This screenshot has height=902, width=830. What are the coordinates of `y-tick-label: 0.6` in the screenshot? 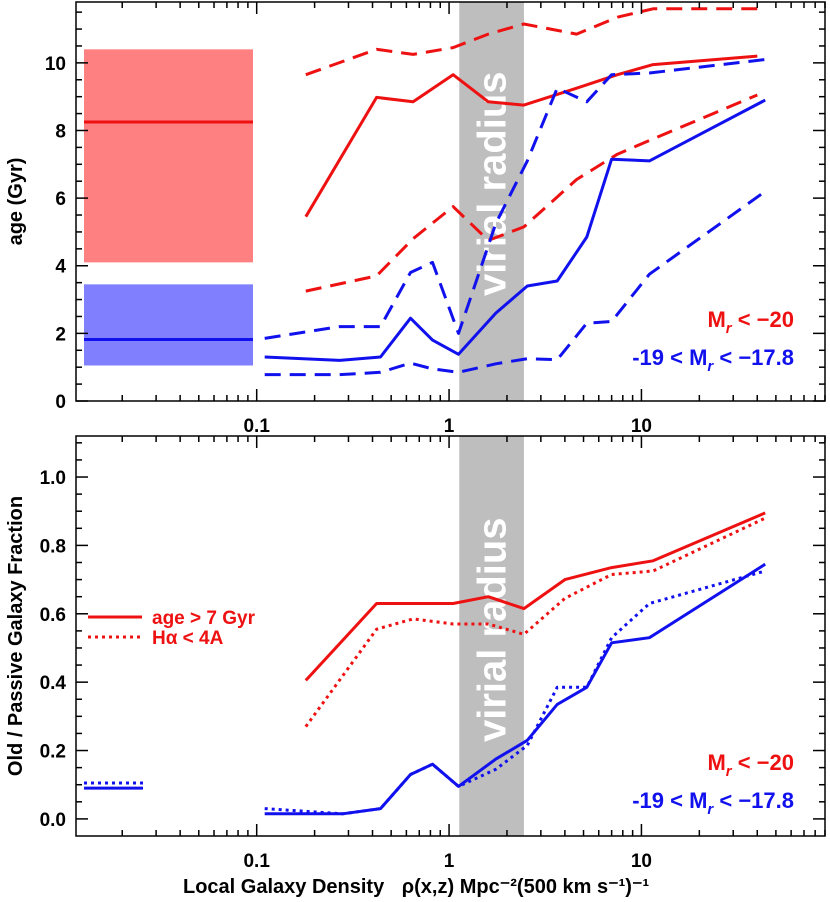 It's located at (53, 615).